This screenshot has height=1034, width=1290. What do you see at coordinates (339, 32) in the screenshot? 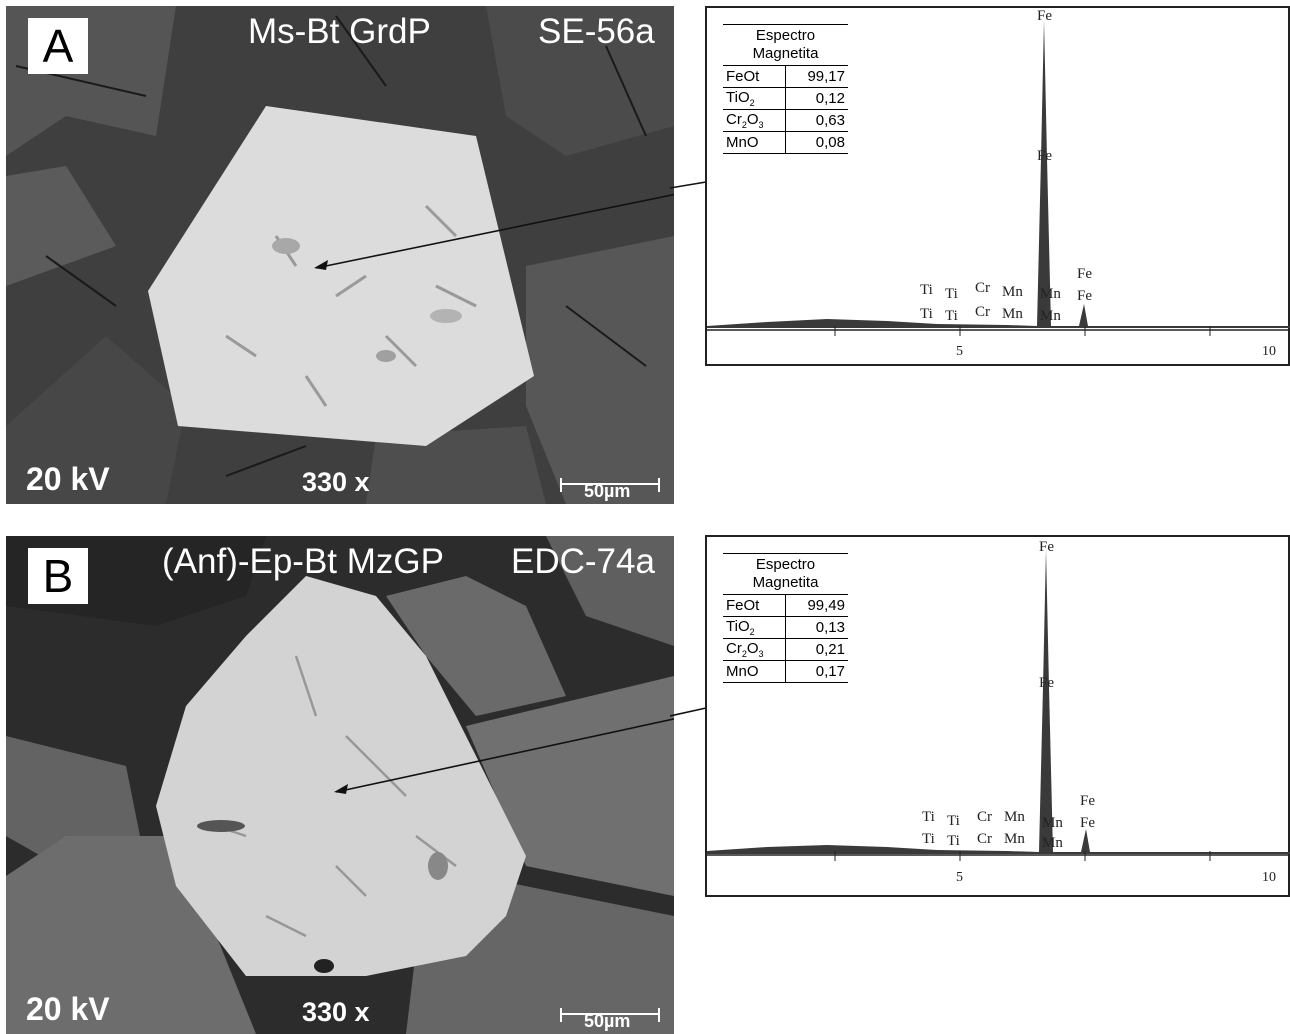
I see `rock-type-label: Ms-Bt GrdP` at bounding box center [339, 32].